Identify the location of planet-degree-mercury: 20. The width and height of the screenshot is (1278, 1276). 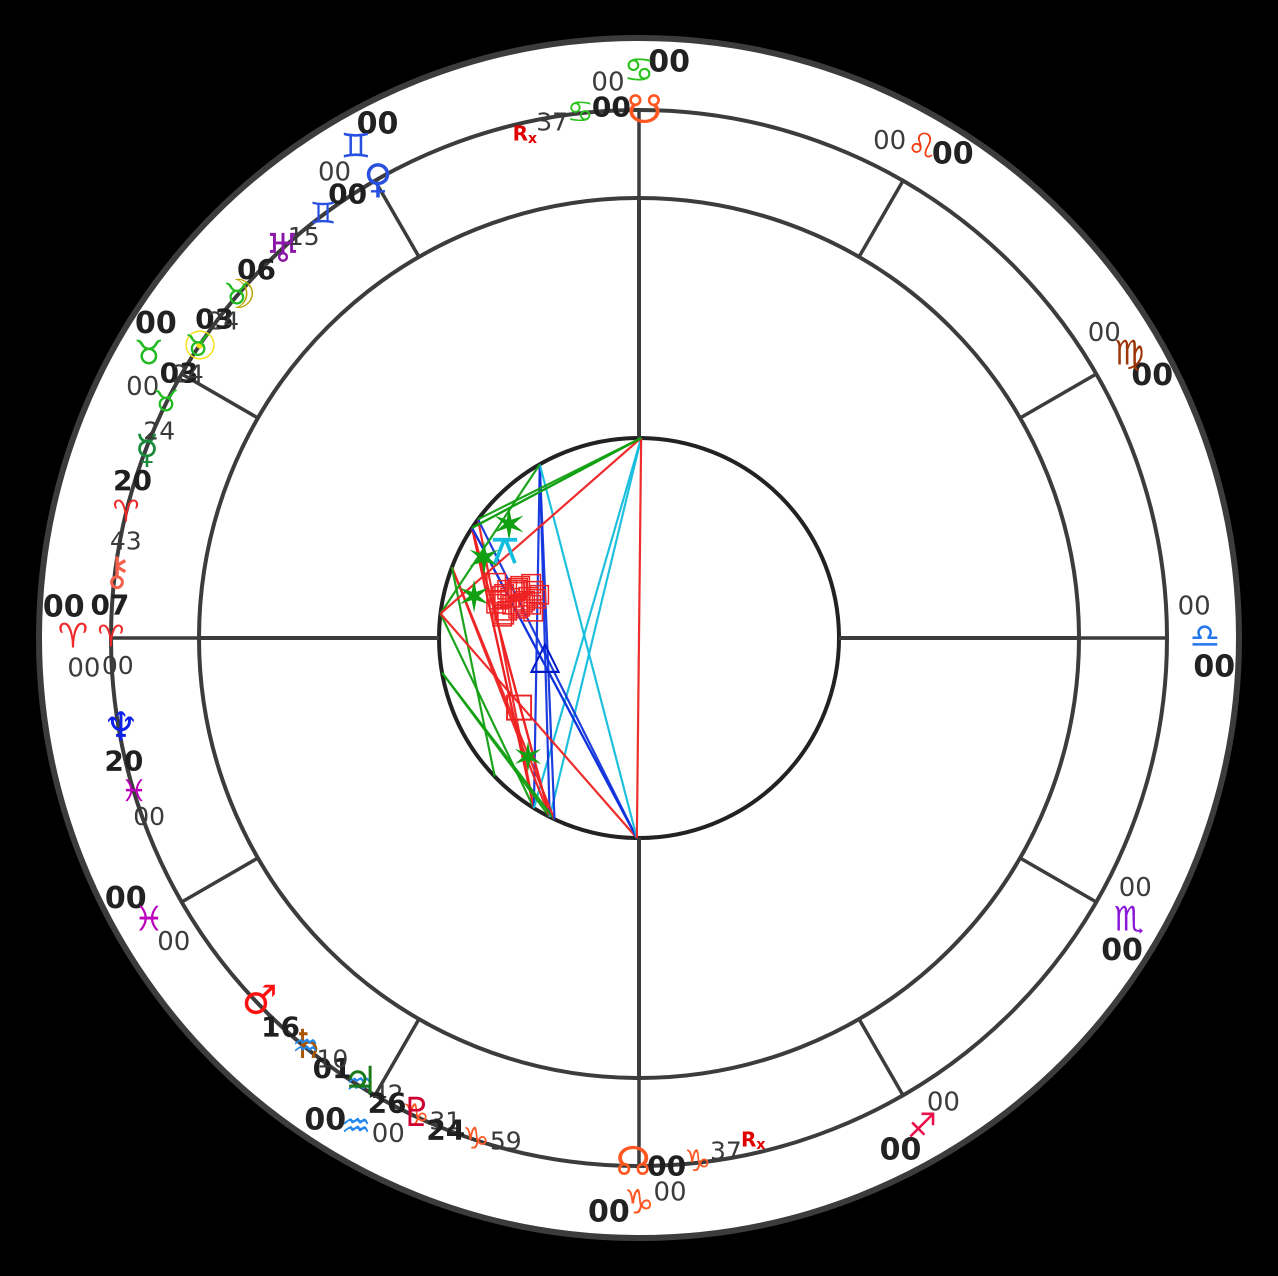
(132, 480).